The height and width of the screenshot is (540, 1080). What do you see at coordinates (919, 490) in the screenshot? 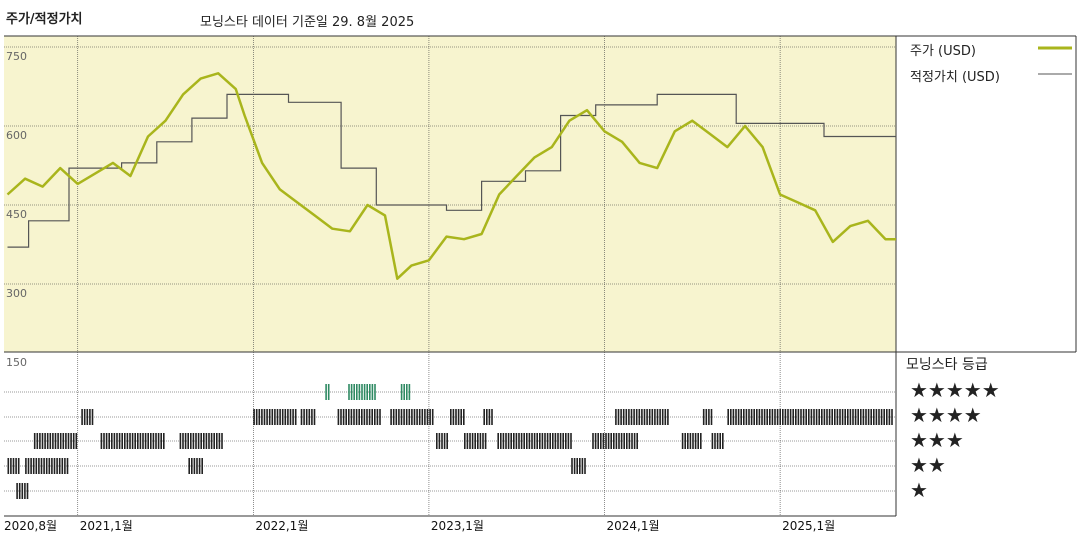
I see `star-1-label: ★` at bounding box center [919, 490].